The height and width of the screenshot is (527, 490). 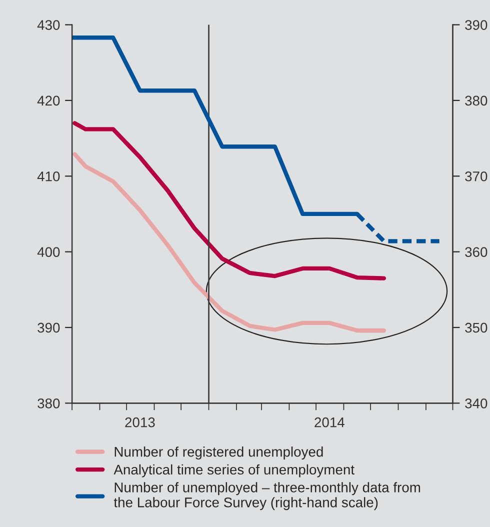 What do you see at coordinates (48, 252) in the screenshot?
I see `y-tick-label: 400` at bounding box center [48, 252].